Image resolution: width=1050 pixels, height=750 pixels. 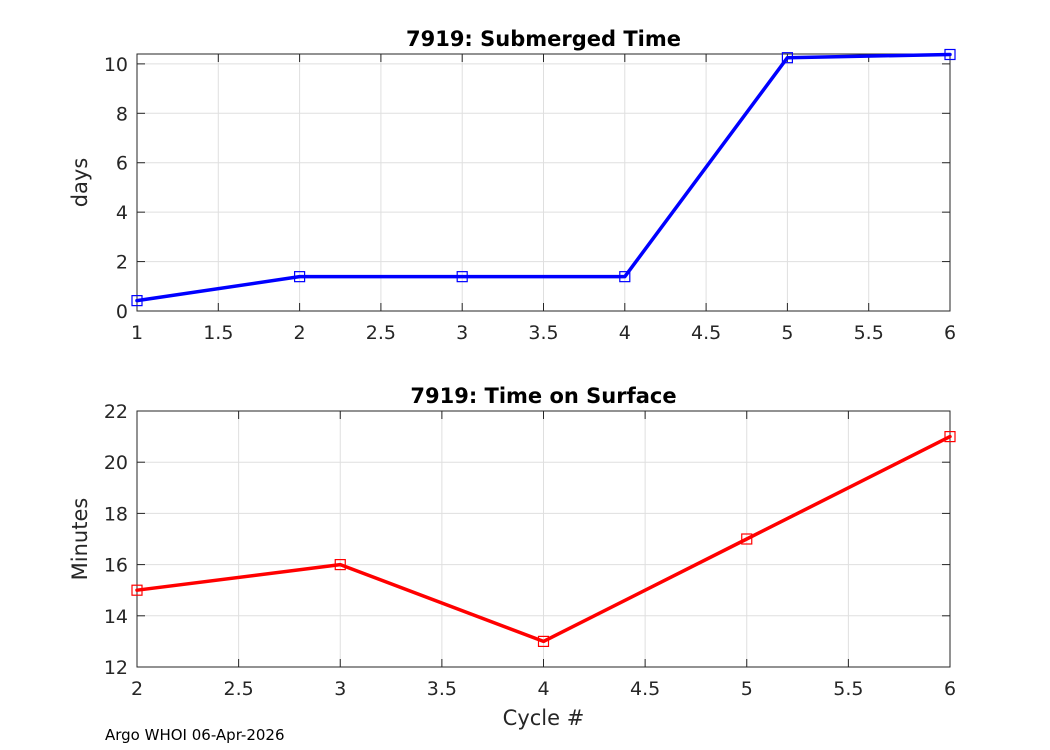 What do you see at coordinates (195, 735) in the screenshot?
I see `footer-credit: Argo WHOI 06-Apr-2026` at bounding box center [195, 735].